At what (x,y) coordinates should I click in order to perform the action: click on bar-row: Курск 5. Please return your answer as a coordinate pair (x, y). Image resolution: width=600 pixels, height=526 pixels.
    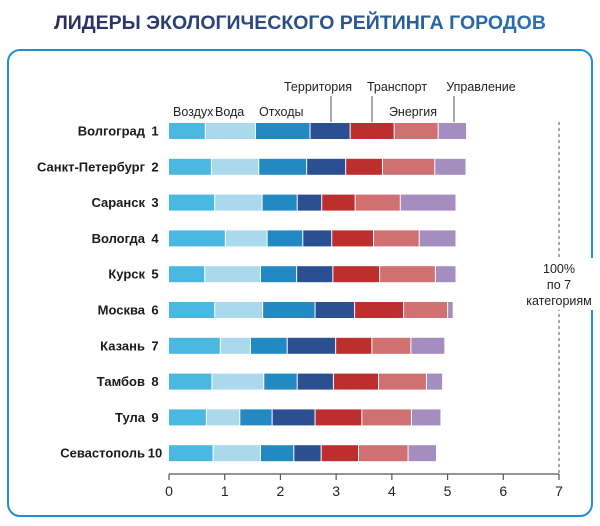
    Looking at the image, I should click on (282, 274).